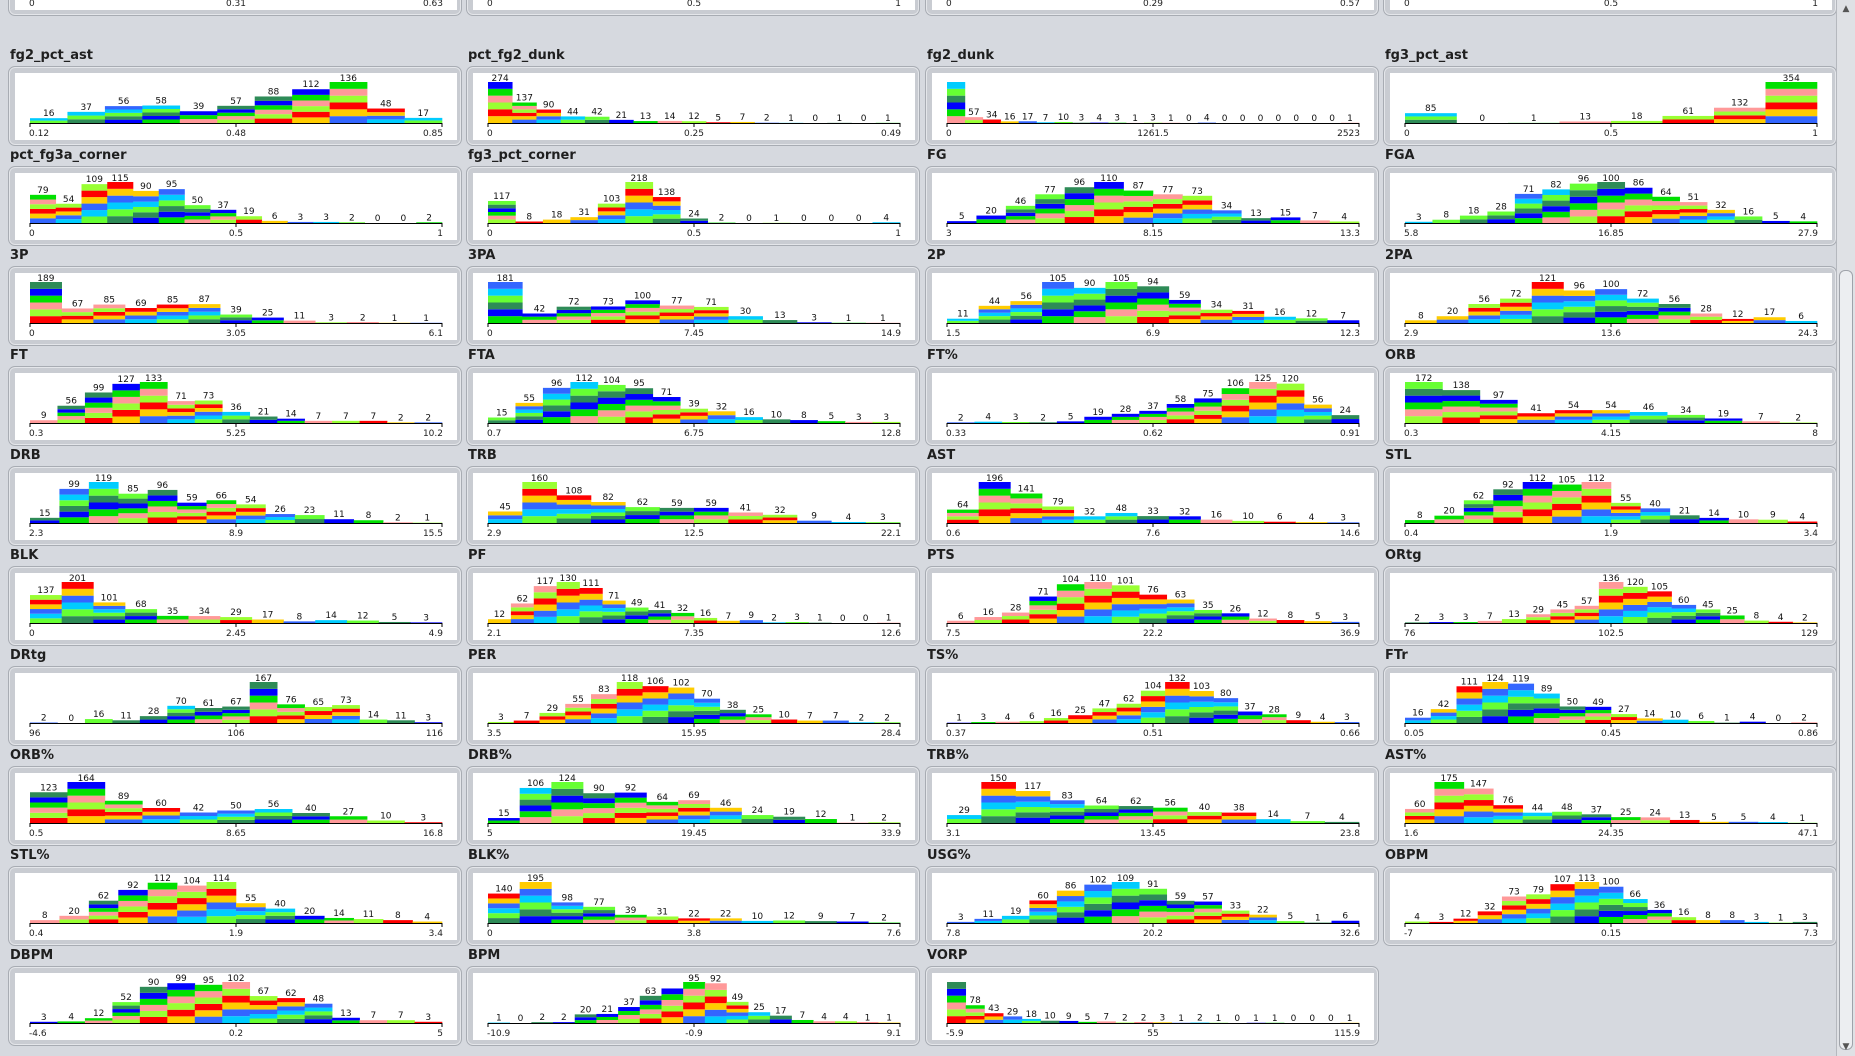 The width and height of the screenshot is (1855, 1056). Describe the element at coordinates (1181, 1019) in the screenshot. I see `bar-count-label: 1` at that location.